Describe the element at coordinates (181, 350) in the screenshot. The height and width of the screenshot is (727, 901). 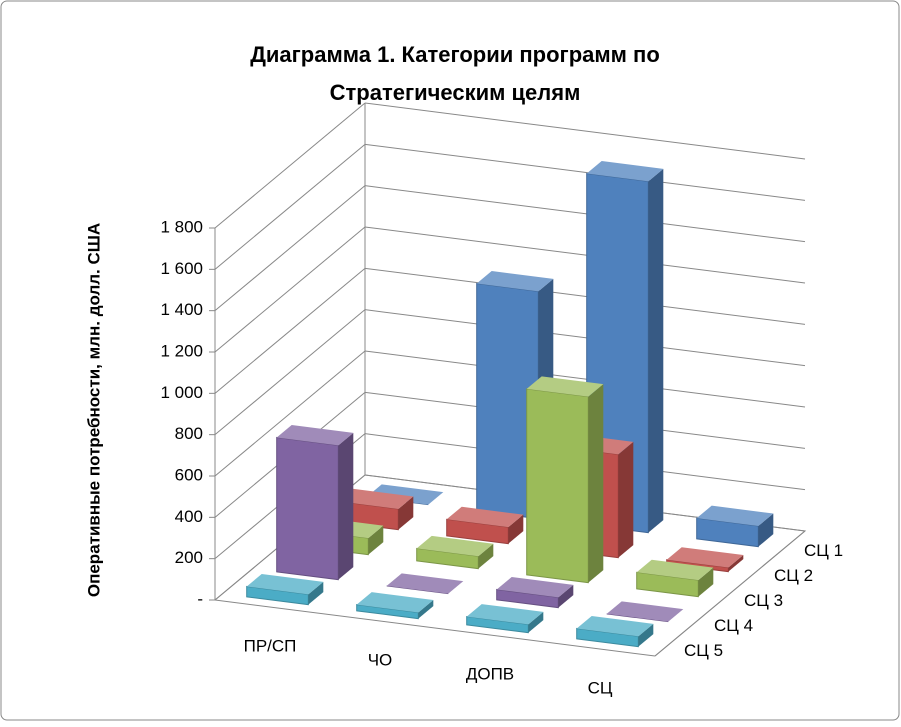
I see `y-tick-label: 1 200` at that location.